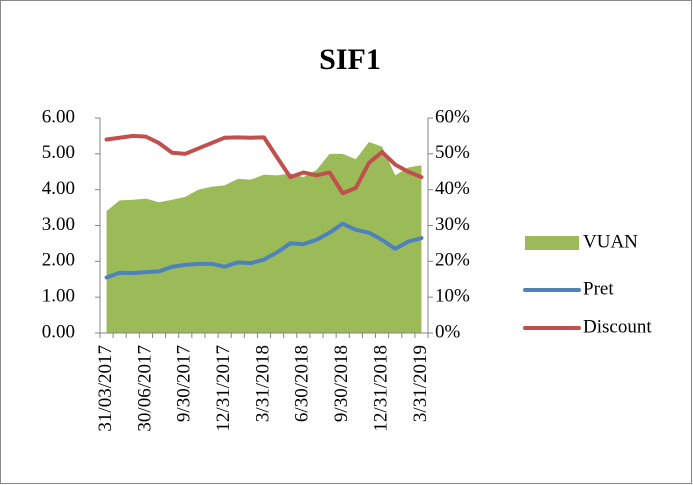 The height and width of the screenshot is (485, 693). I want to click on x-tick-label: 3/31/2019, so click(420, 383).